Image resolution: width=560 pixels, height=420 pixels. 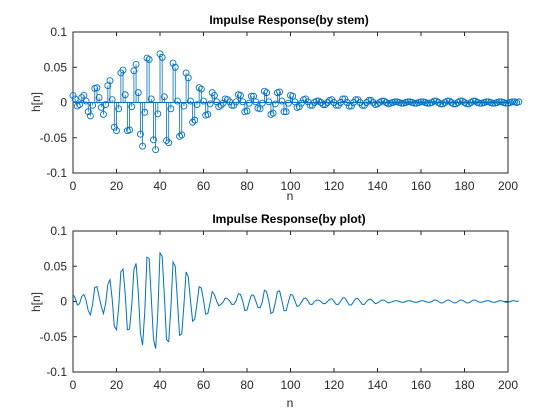 I want to click on line-plot-title: Impulse Response(by plot), so click(x=288, y=219).